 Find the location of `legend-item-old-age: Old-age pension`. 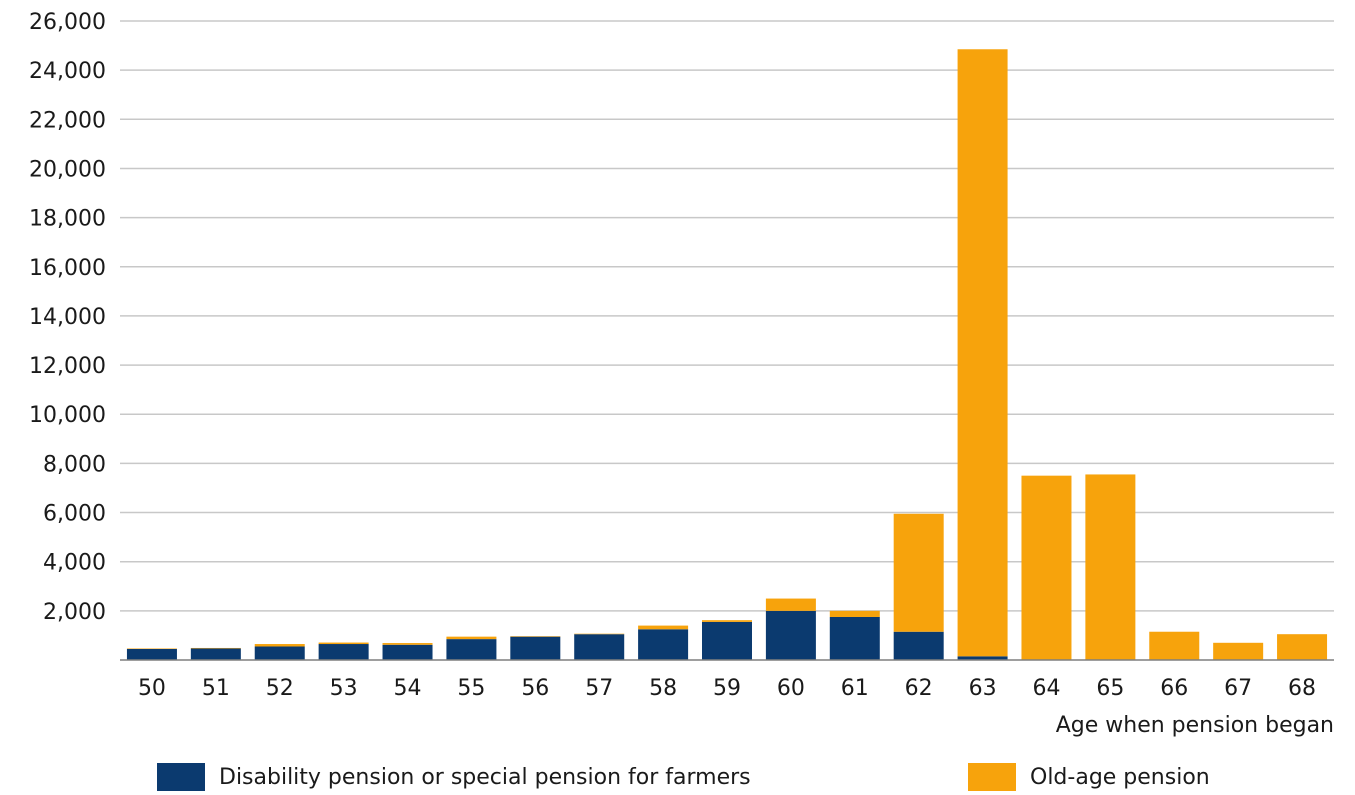

legend-item-old-age: Old-age pension is located at coordinates (1089, 777).